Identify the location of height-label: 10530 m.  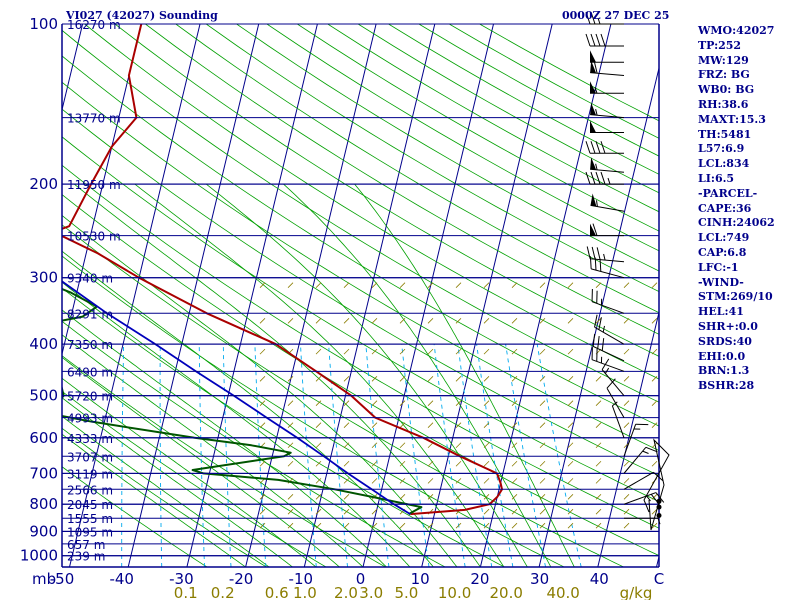
(94, 237).